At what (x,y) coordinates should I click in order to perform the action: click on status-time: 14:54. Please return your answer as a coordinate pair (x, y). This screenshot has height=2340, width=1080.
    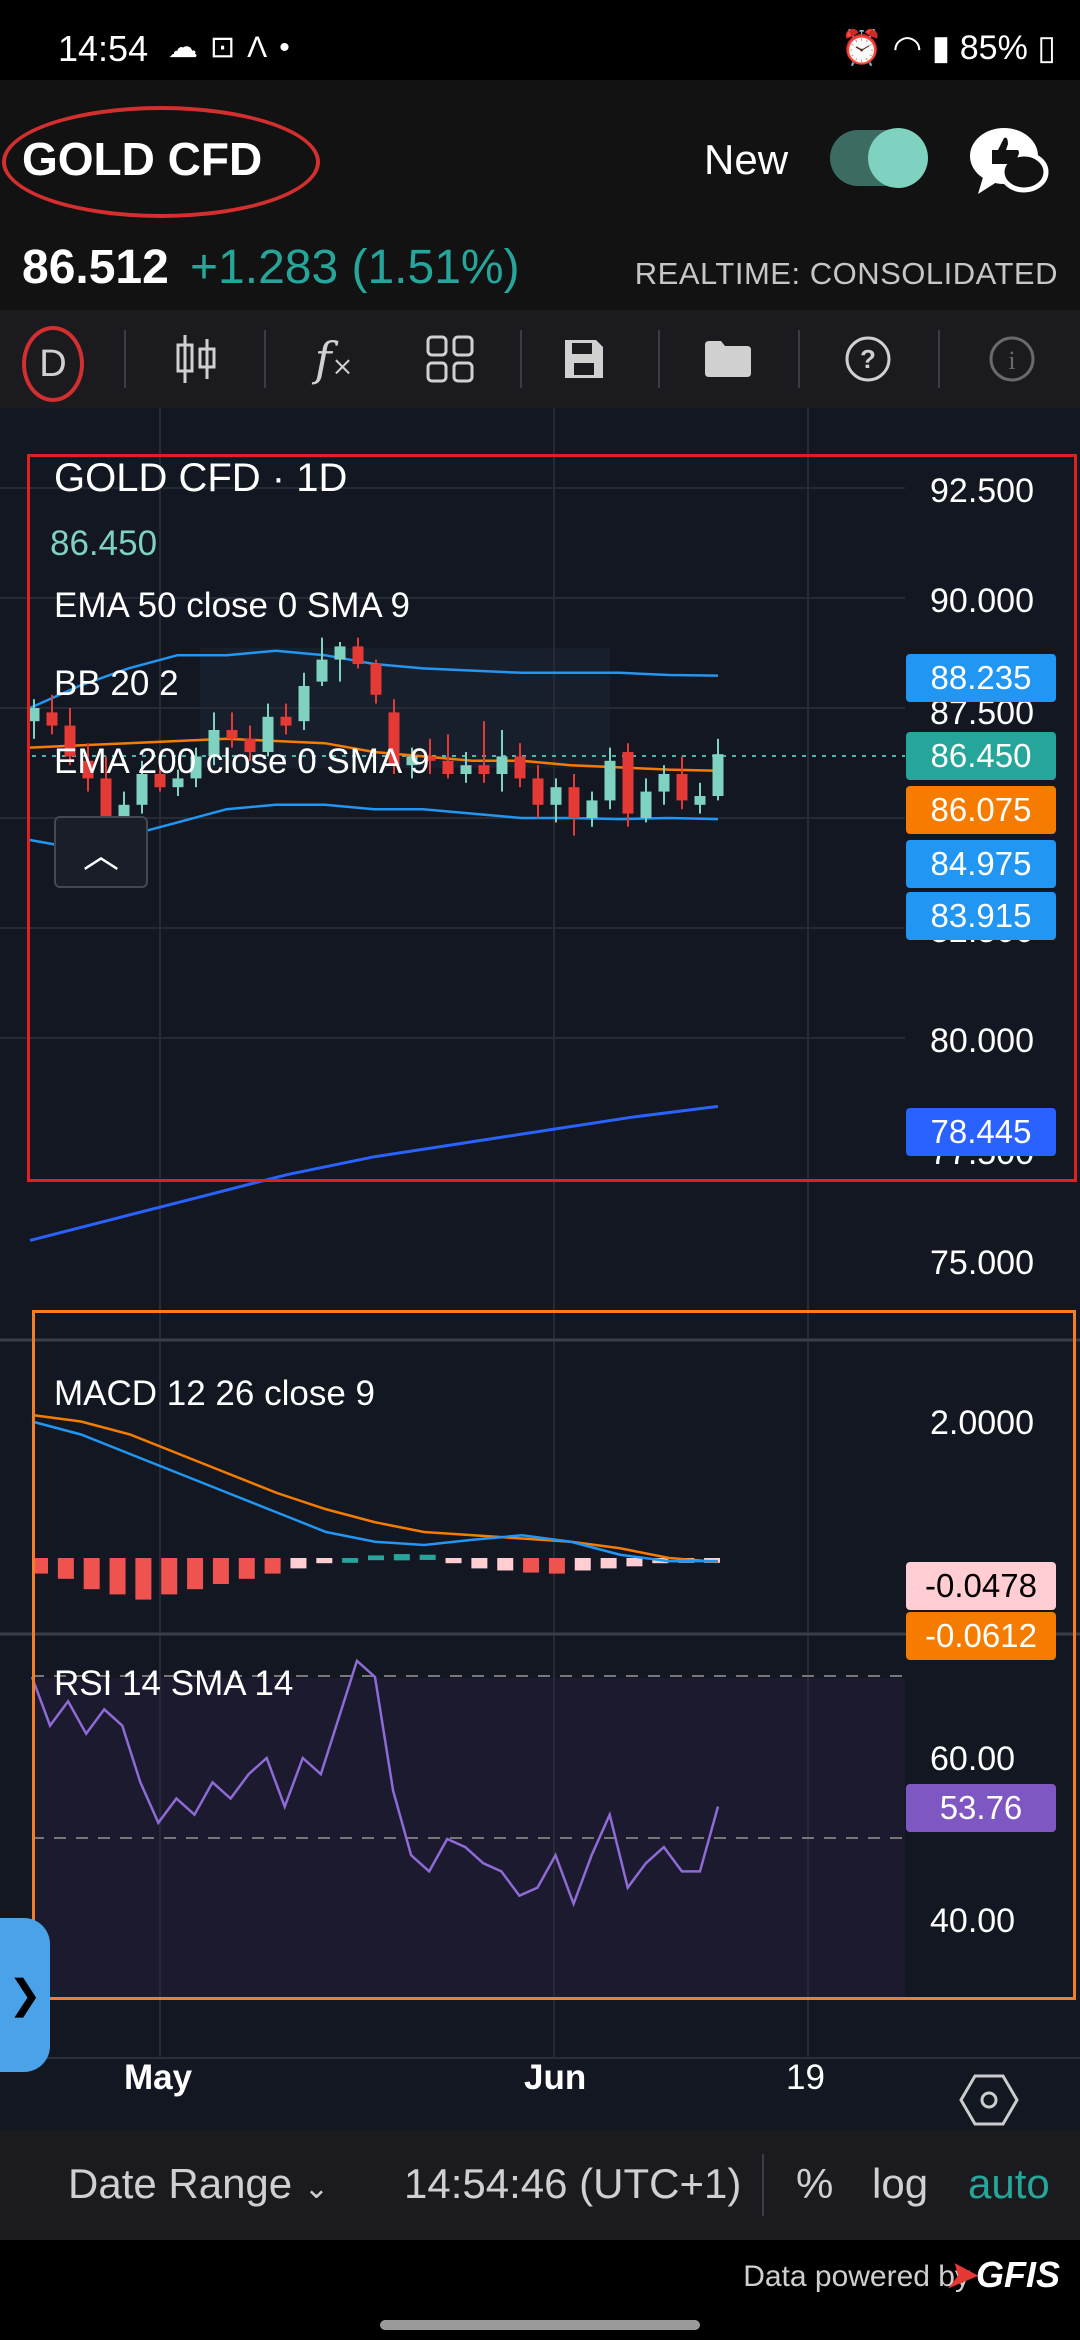
    Looking at the image, I should click on (103, 48).